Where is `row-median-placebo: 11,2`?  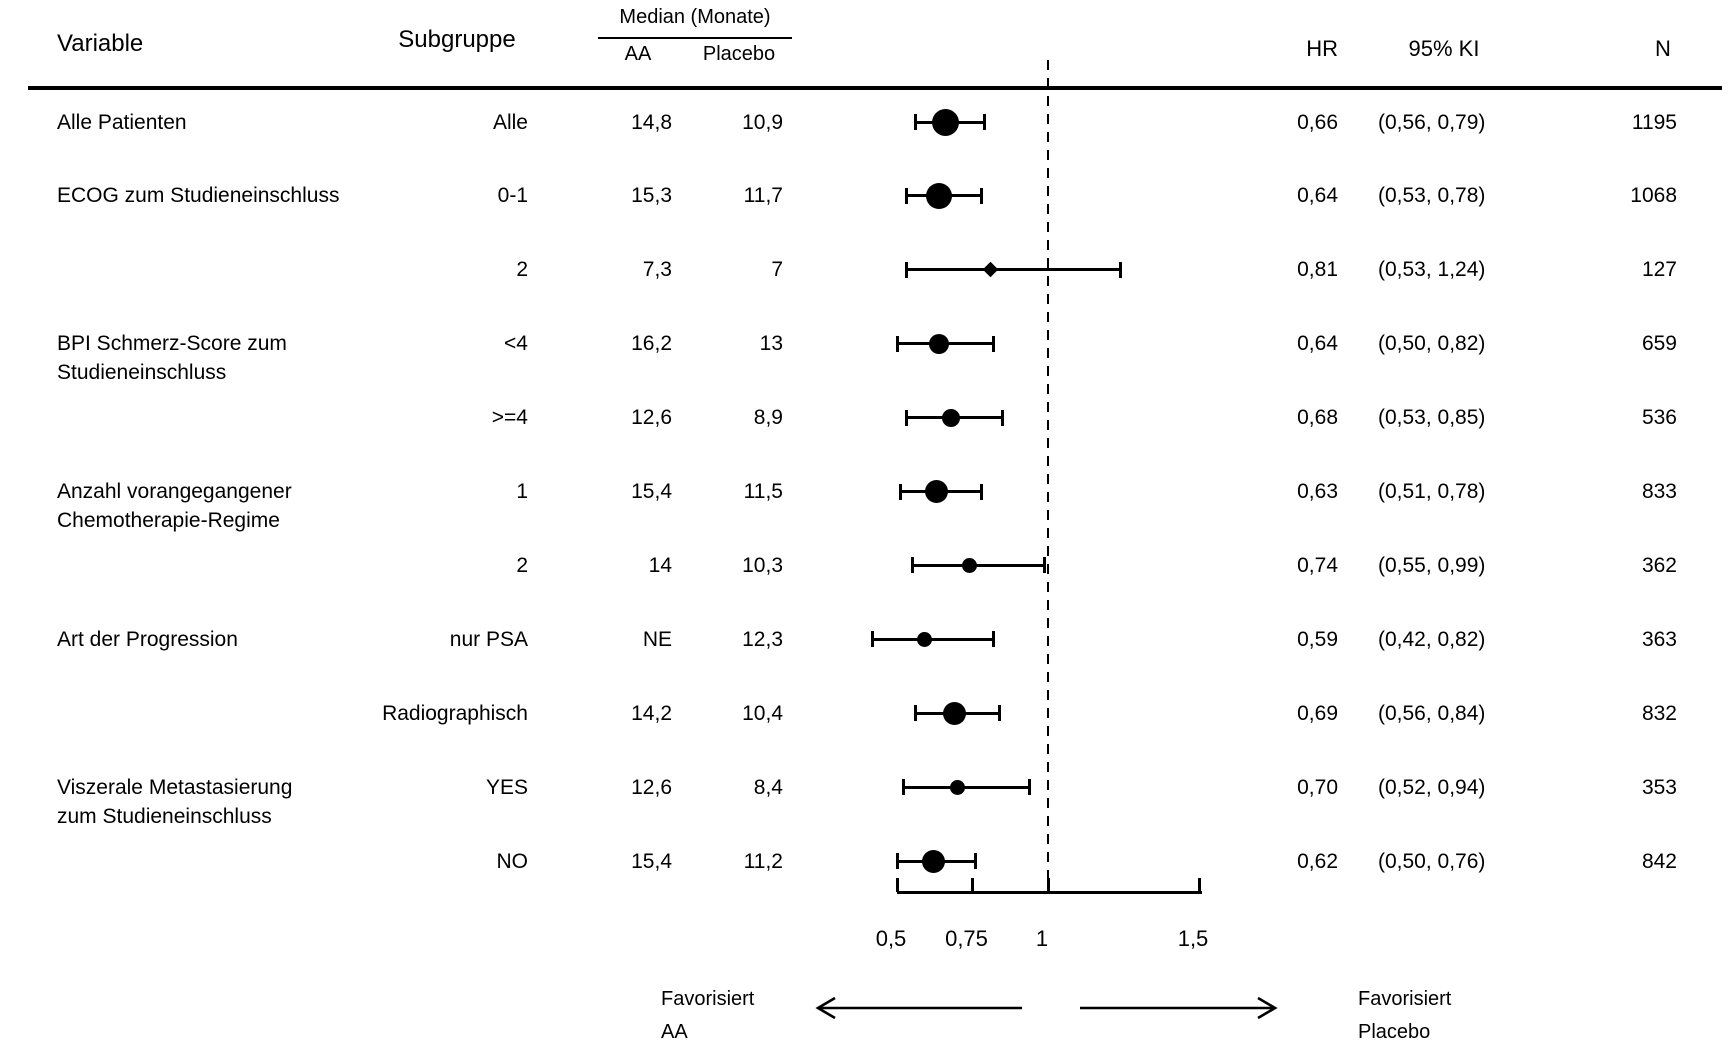 row-median-placebo: 11,2 is located at coordinates (763, 861).